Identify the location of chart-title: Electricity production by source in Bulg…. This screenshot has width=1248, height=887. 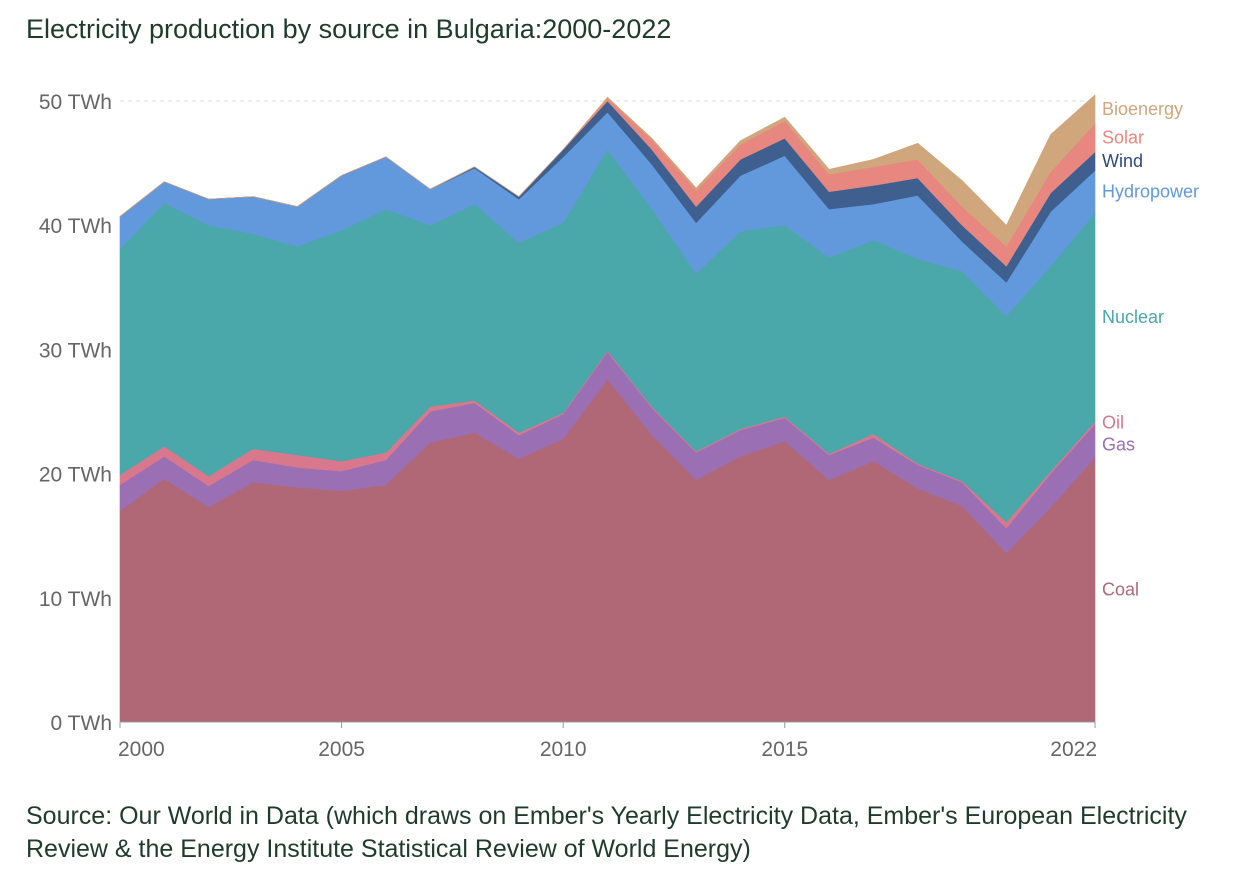
(349, 29).